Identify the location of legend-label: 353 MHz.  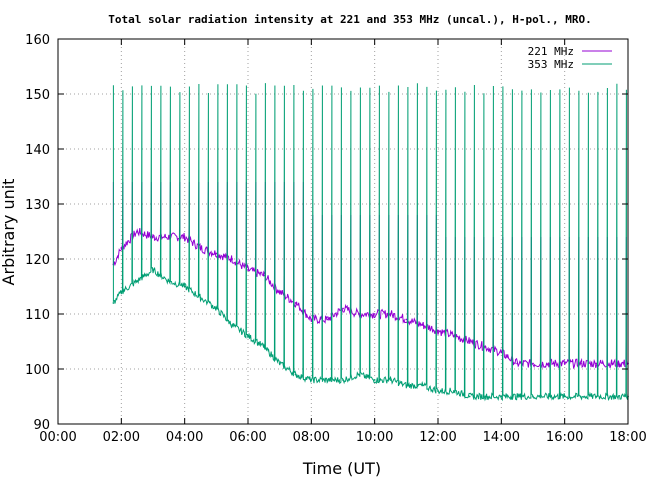
(551, 64).